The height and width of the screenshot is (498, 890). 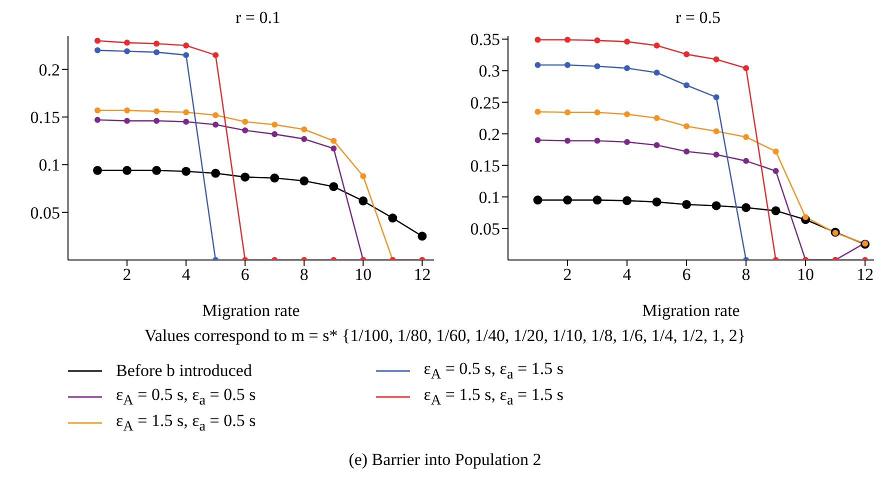 What do you see at coordinates (489, 71) in the screenshot?
I see `y-tick-label: 0.3` at bounding box center [489, 71].